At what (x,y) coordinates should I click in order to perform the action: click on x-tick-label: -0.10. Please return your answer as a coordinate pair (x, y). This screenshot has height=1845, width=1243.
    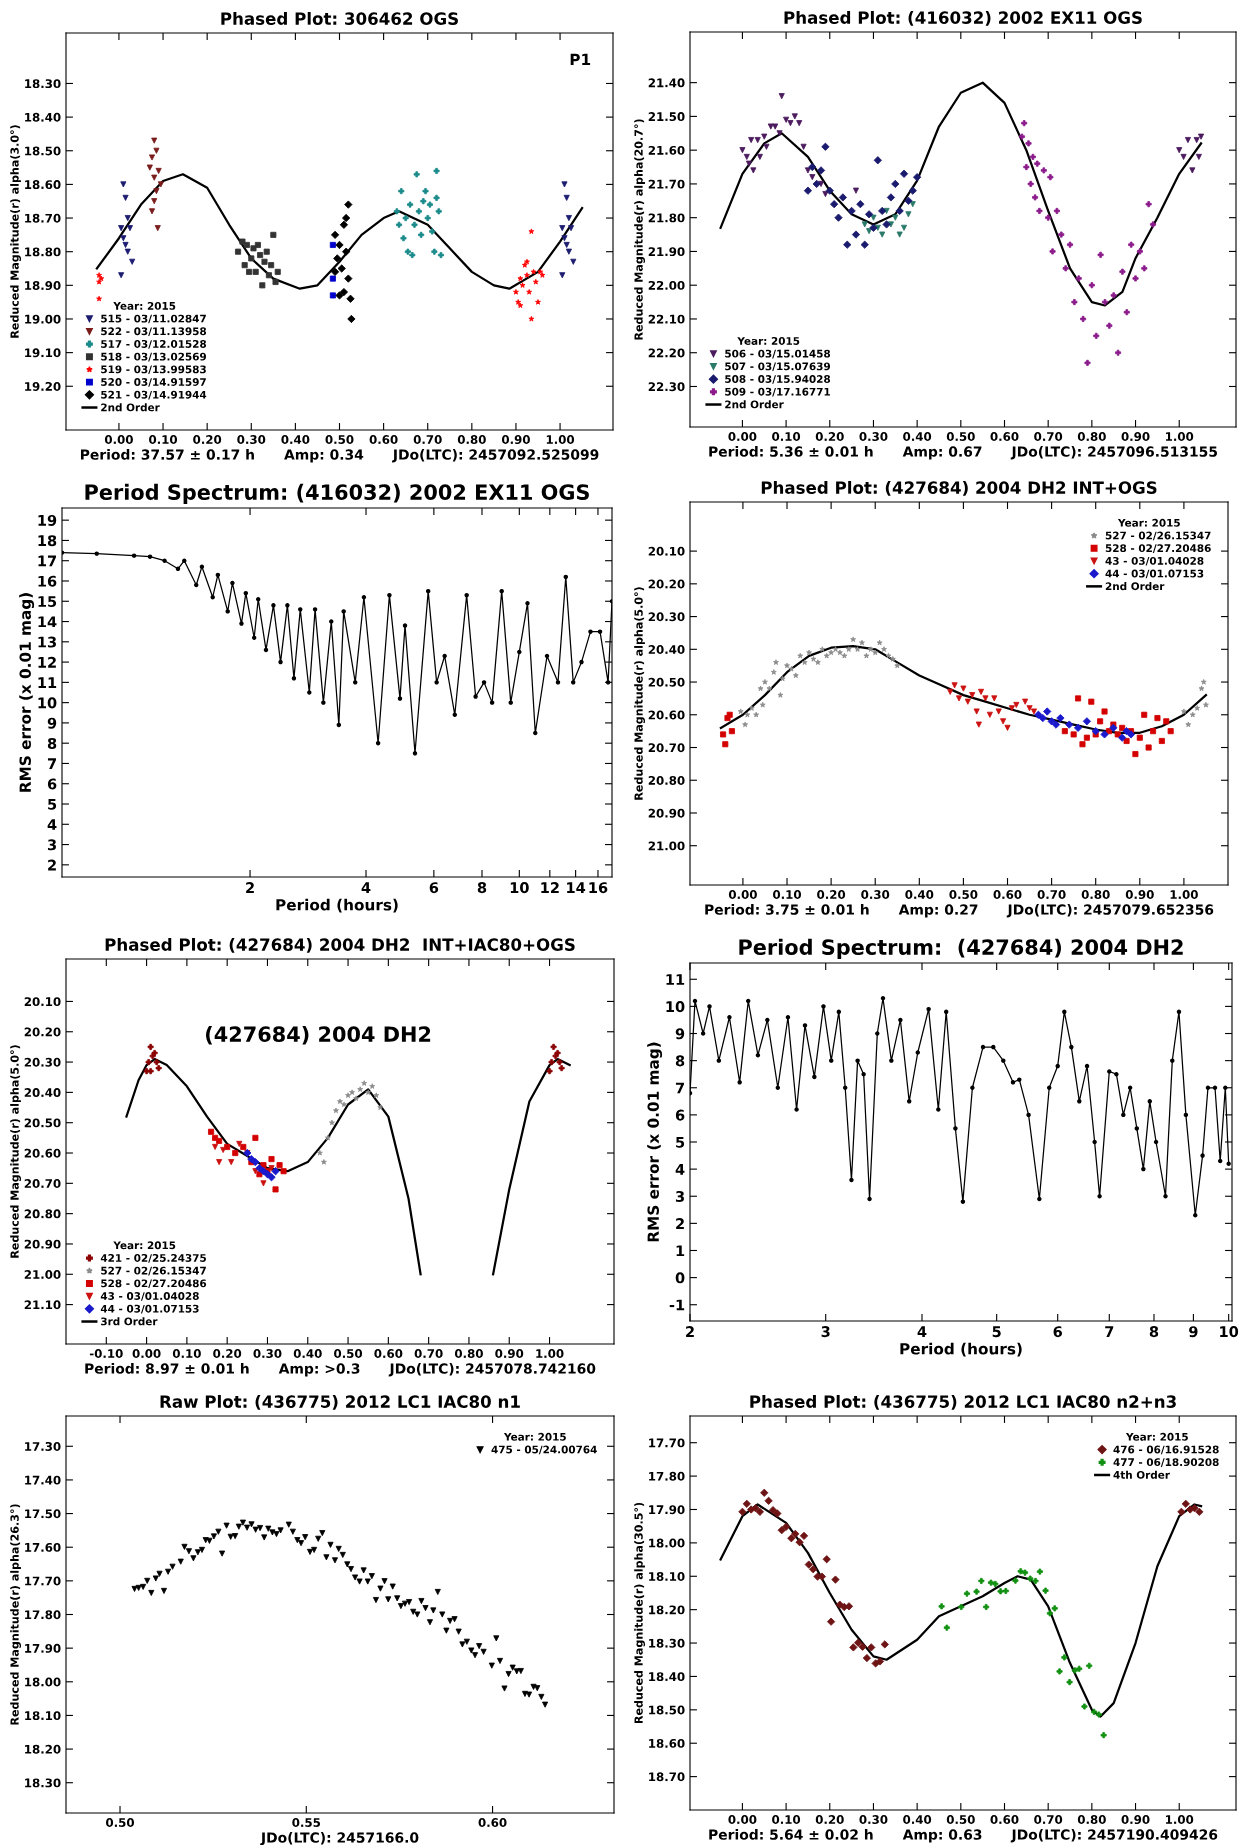
    Looking at the image, I should click on (106, 1353).